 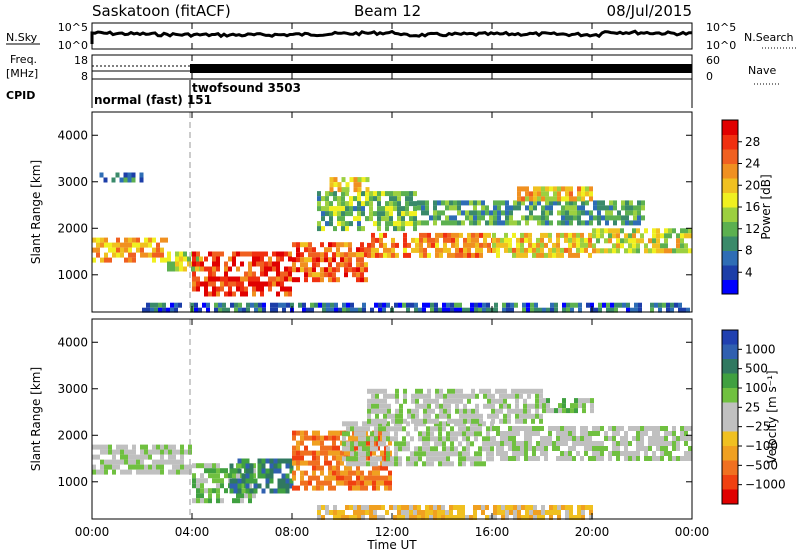 I want to click on colorbar-swatch, so click(x=730, y=142).